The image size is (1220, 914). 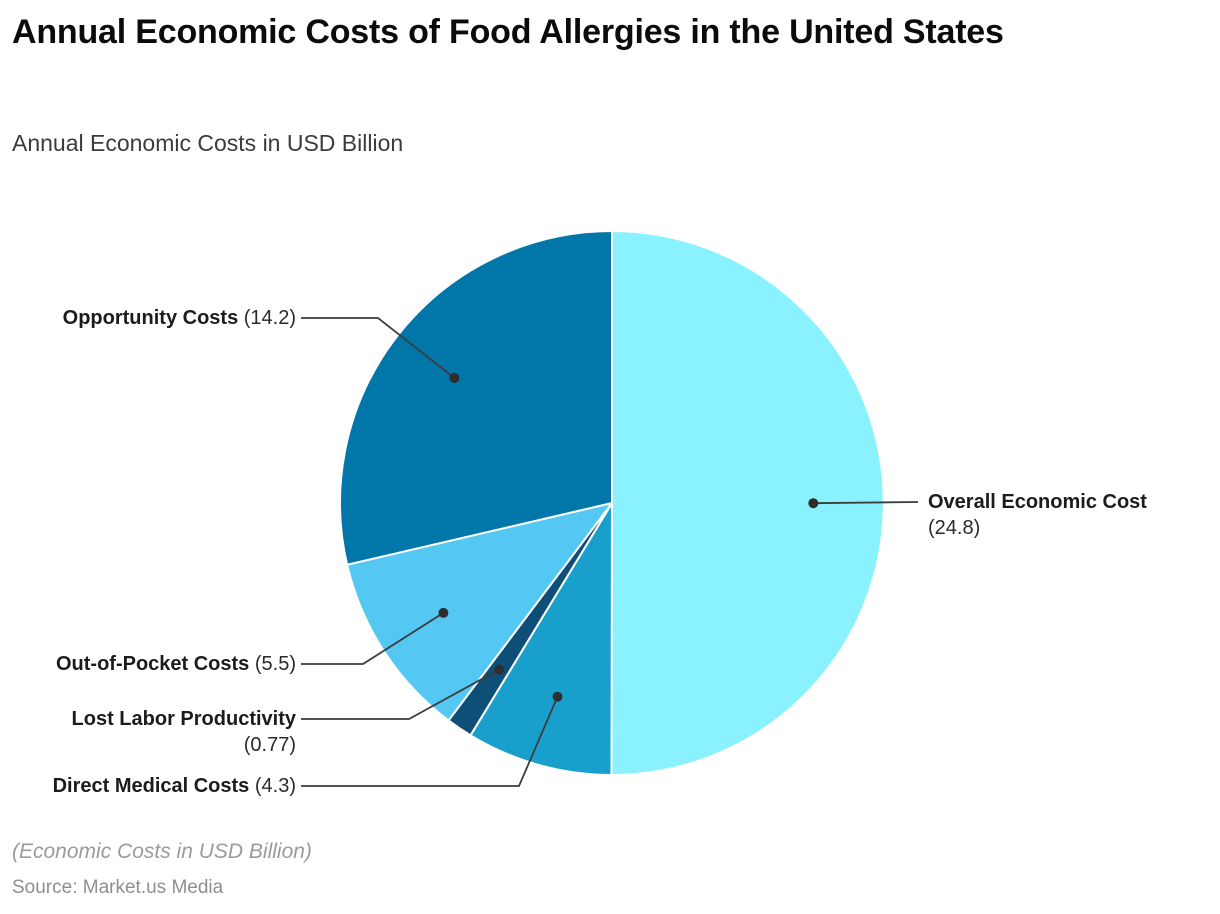 I want to click on leader-line-direct-medical-costs, so click(x=430, y=741).